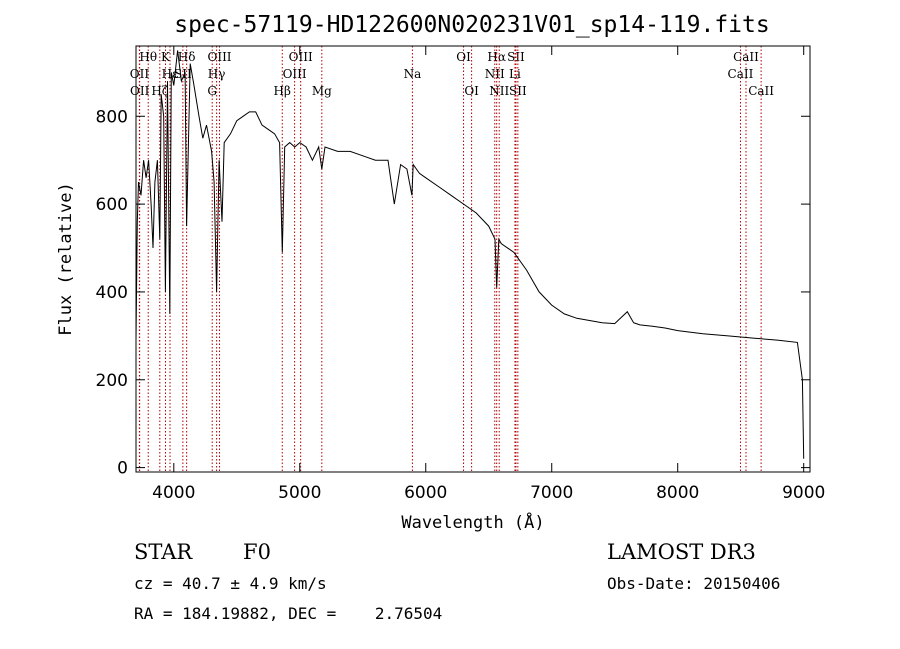 This screenshot has width=900, height=649. Describe the element at coordinates (173, 493) in the screenshot. I see `x-tick-label-0: 4000` at that location.